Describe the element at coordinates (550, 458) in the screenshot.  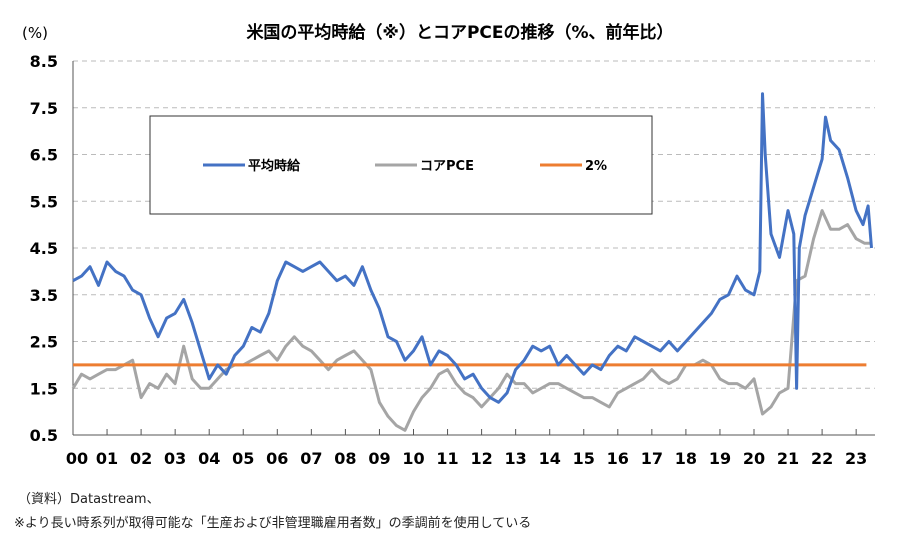
I see `x-tick-label: 14` at that location.